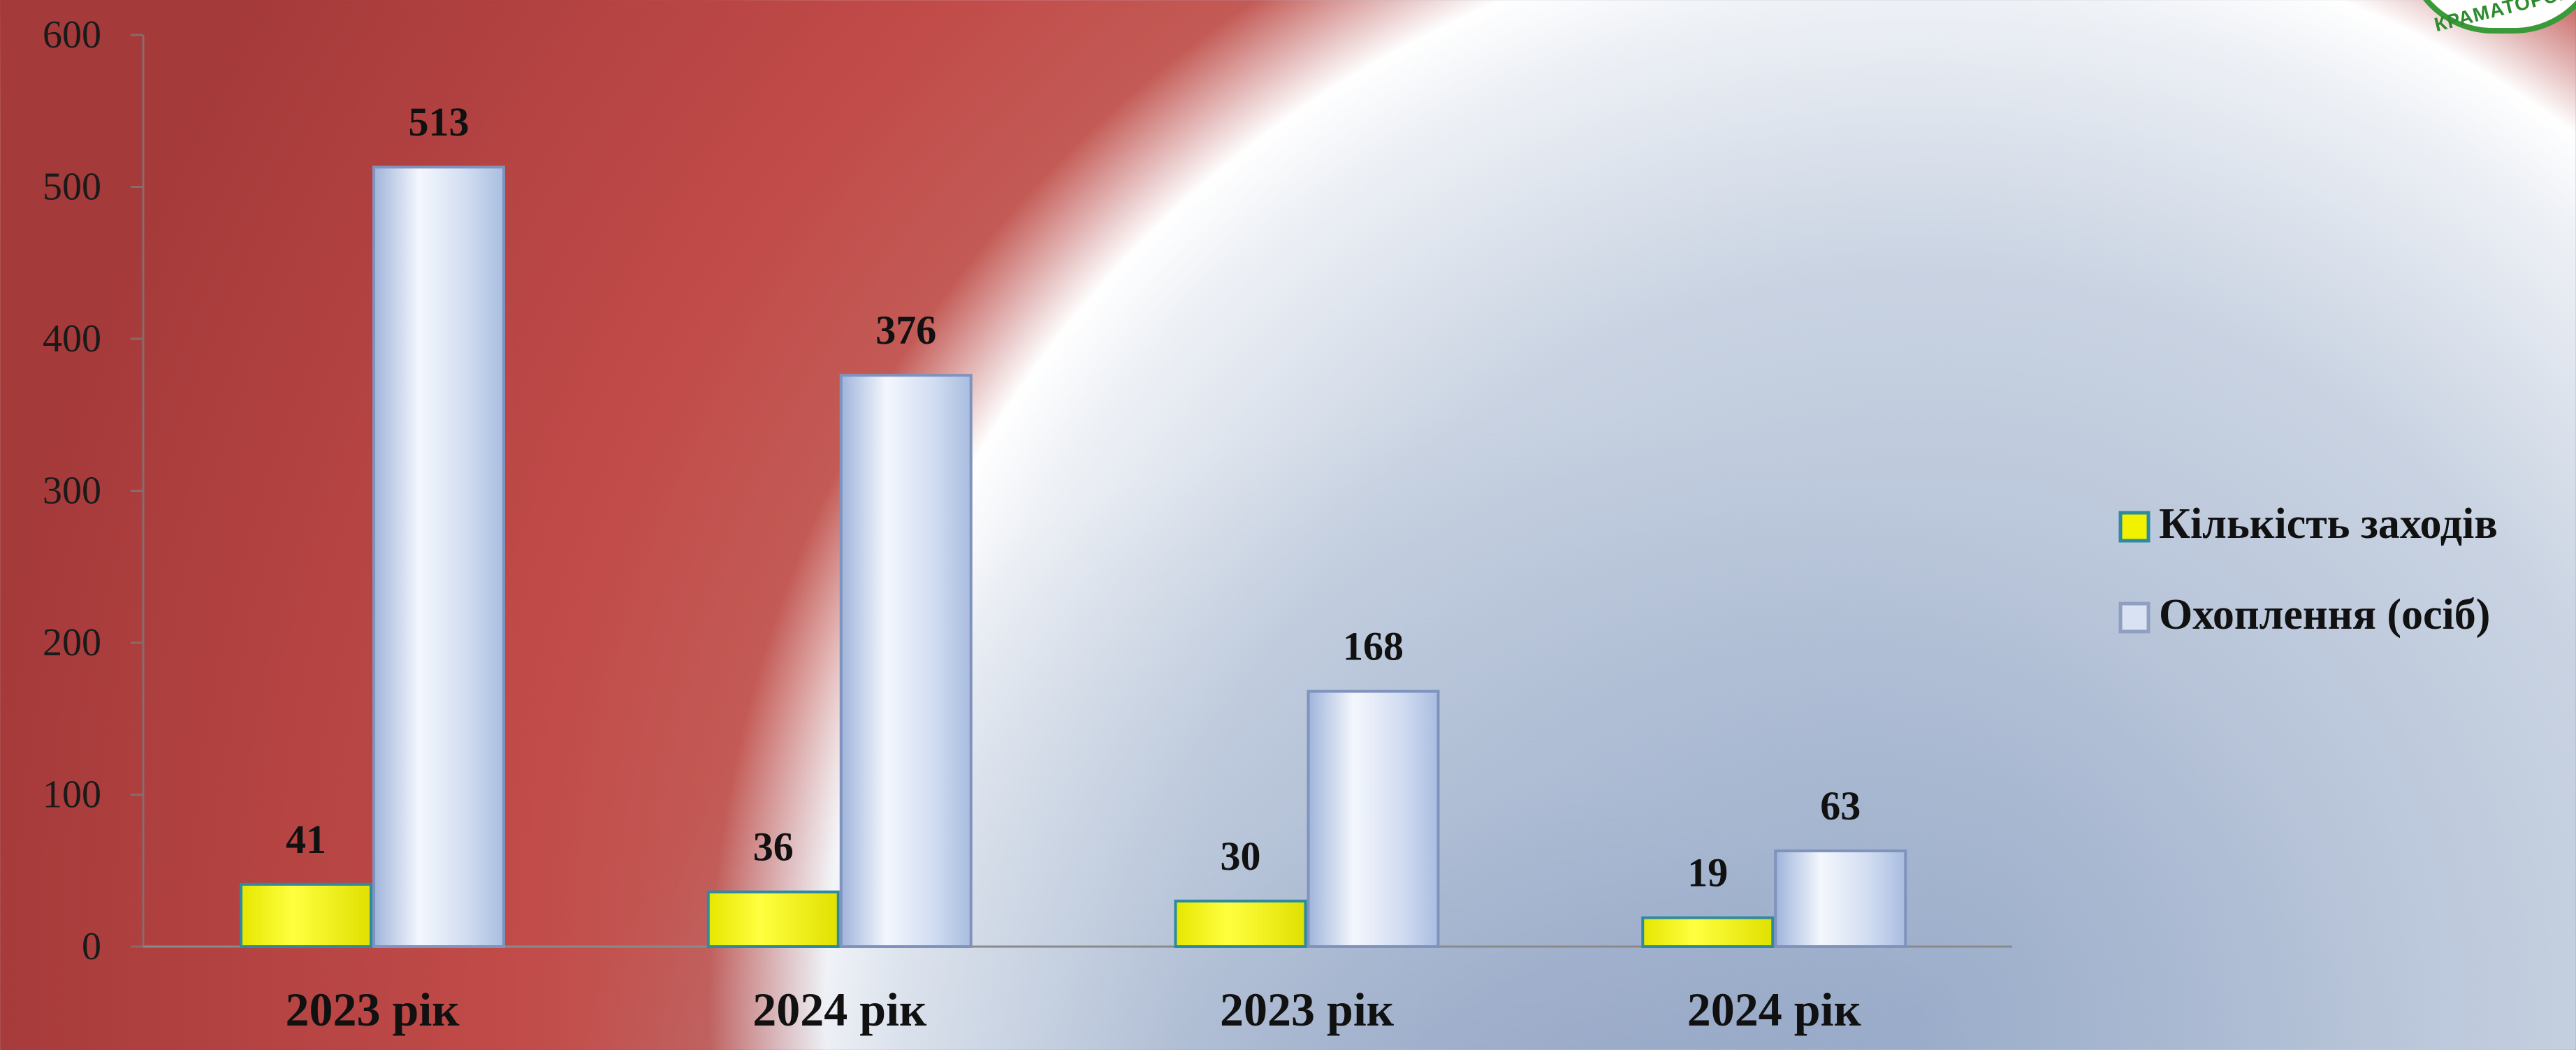 The image size is (2576, 1050). Describe the element at coordinates (774, 847) in the screenshot. I see `data-label: 36` at that location.